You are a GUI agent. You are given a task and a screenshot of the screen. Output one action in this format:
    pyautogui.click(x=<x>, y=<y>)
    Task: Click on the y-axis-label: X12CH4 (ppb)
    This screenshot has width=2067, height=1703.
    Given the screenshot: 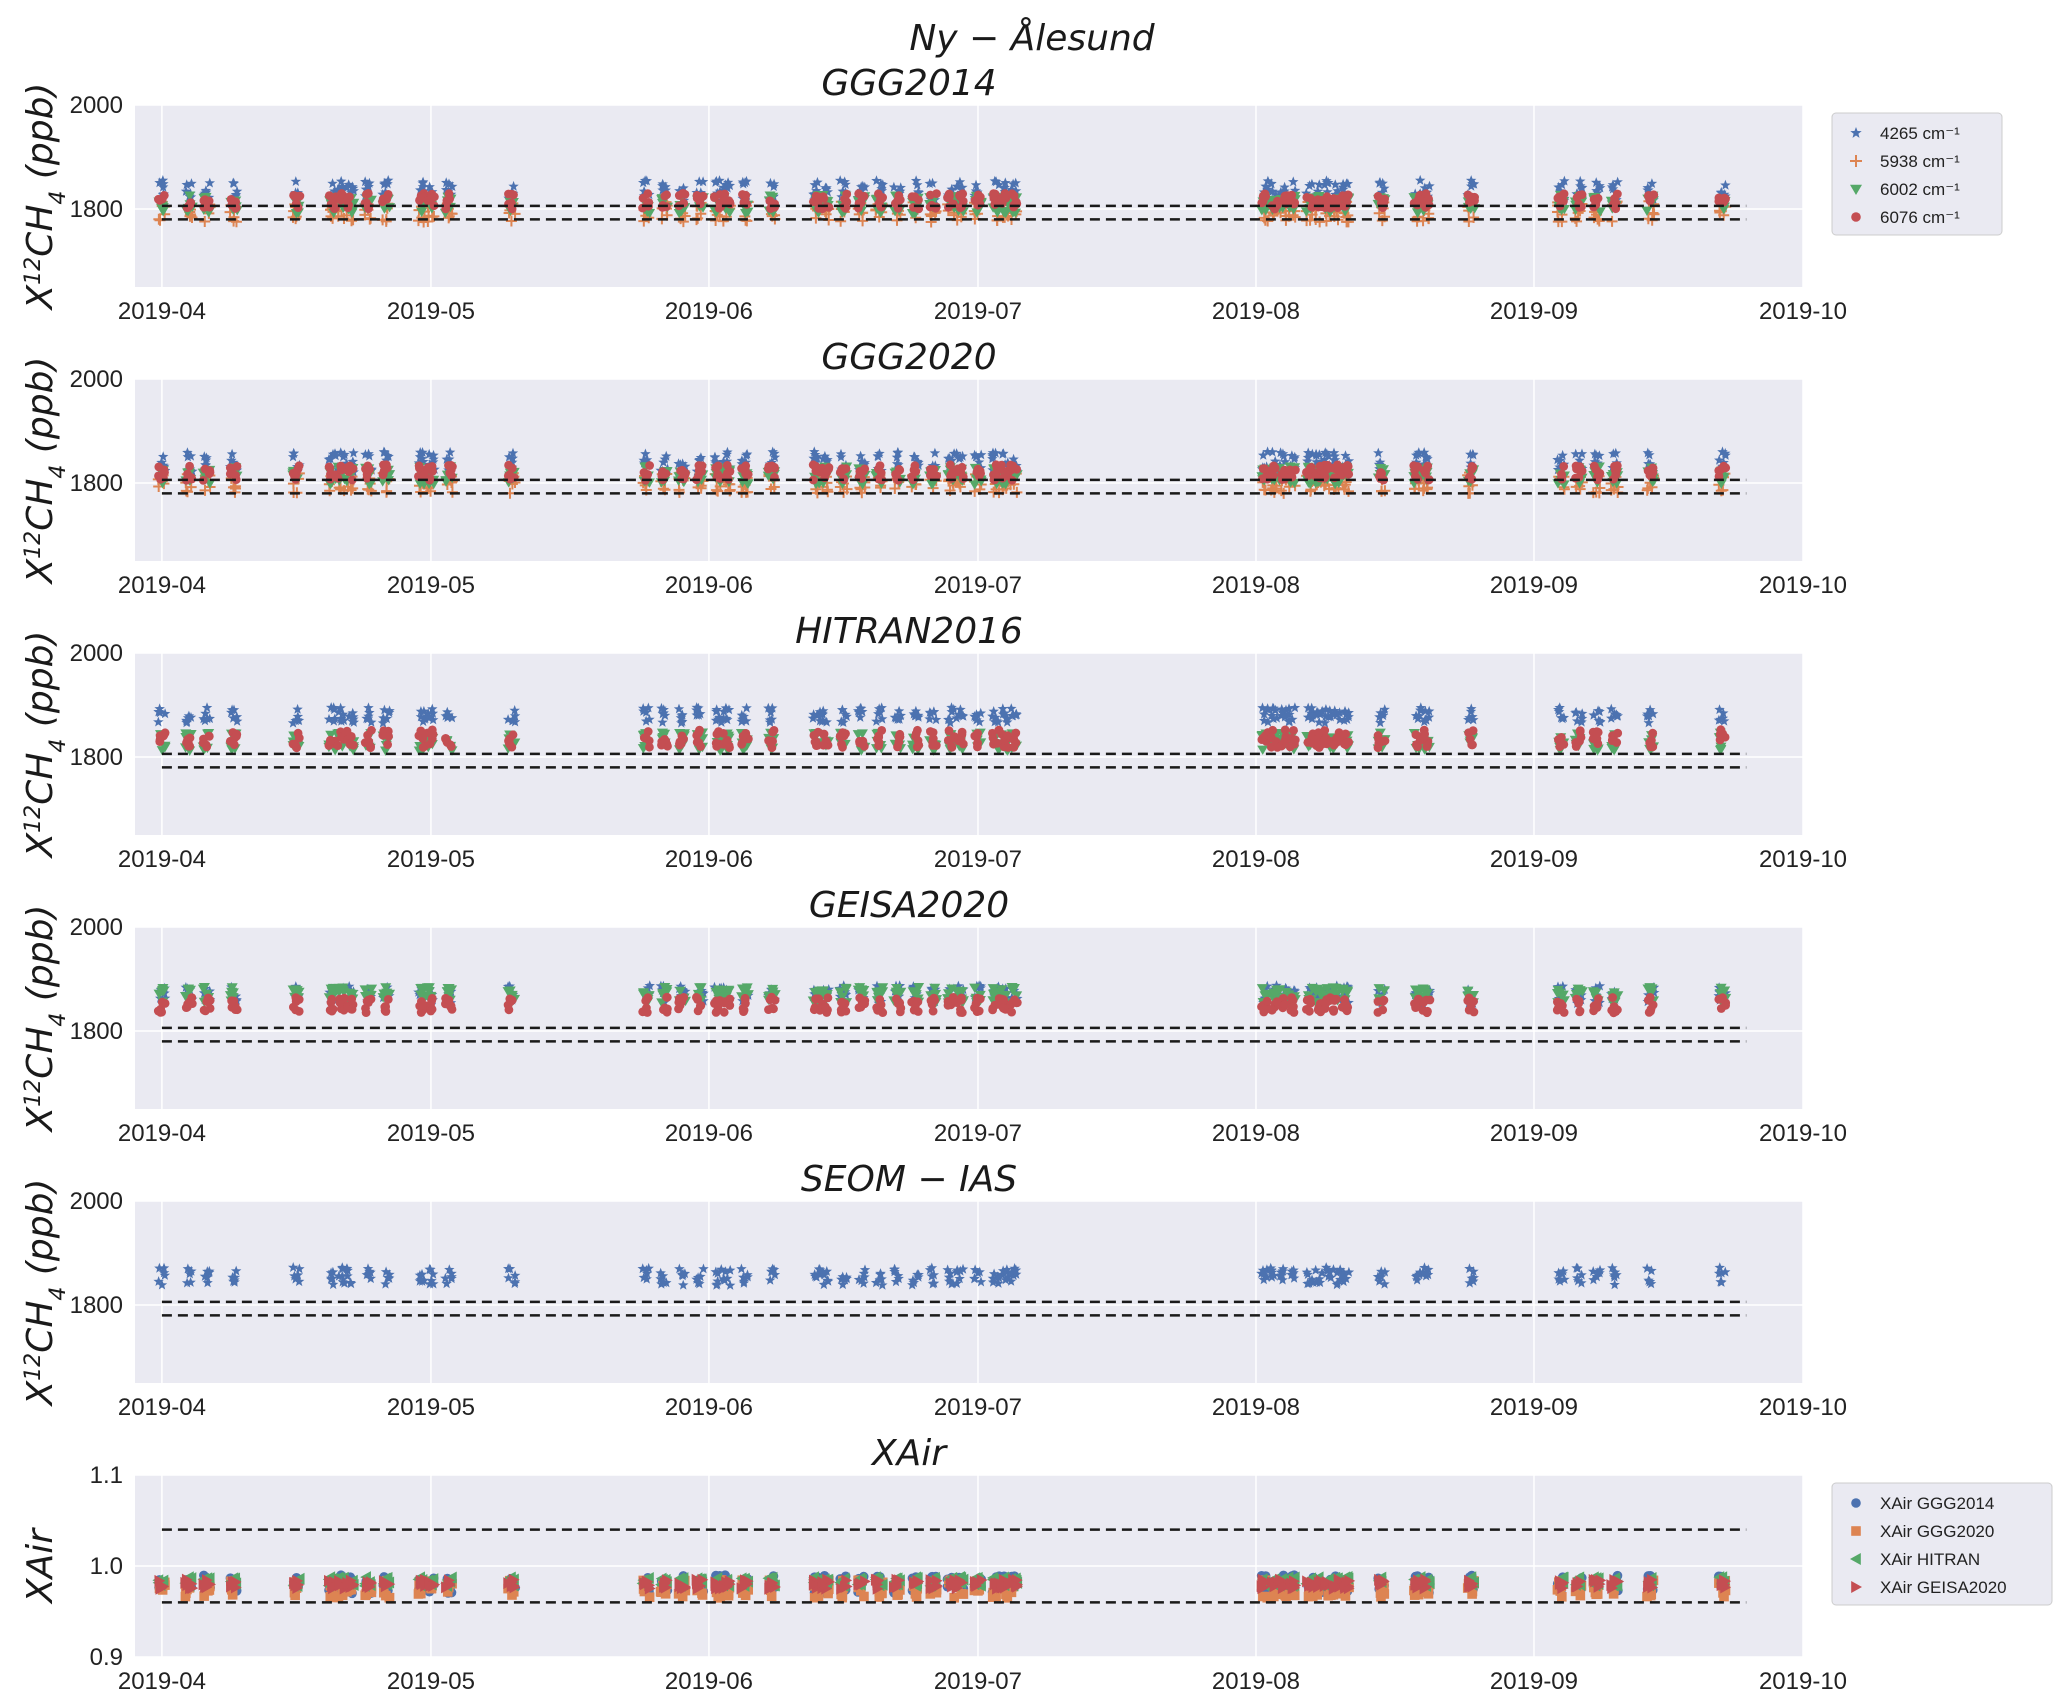 What is the action you would take?
    pyautogui.click(x=45, y=471)
    